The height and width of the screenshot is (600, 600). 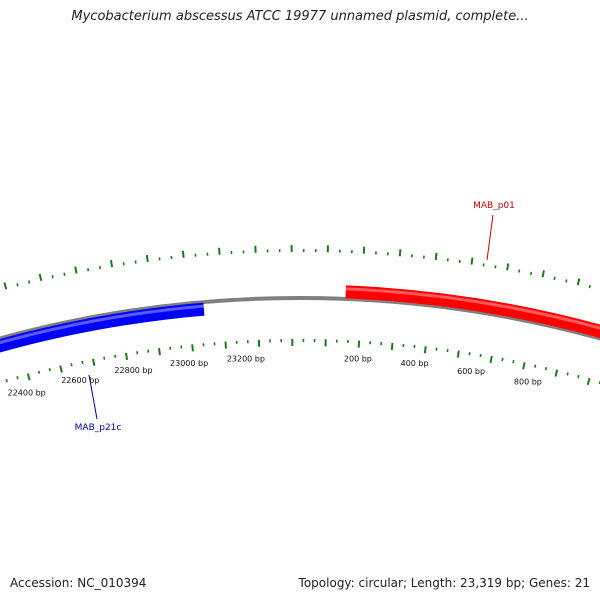 What do you see at coordinates (133, 370) in the screenshot?
I see `position-label: 22800 bp` at bounding box center [133, 370].